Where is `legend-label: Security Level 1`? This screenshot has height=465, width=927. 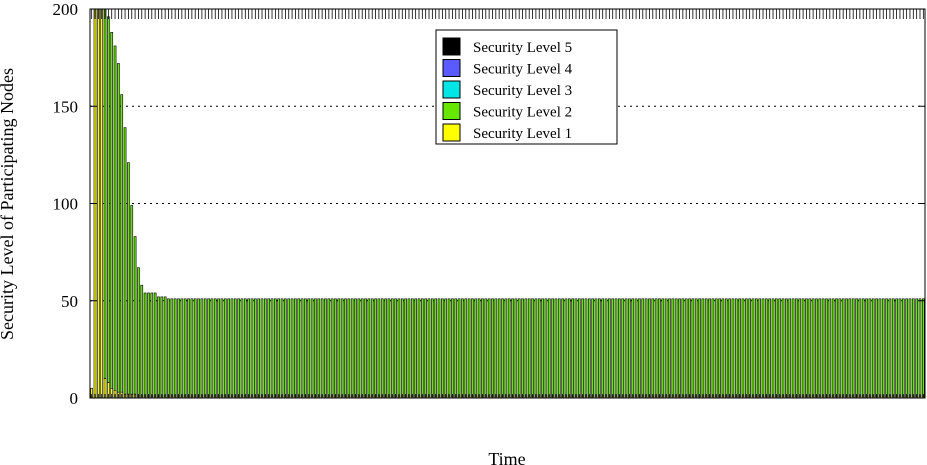
legend-label: Security Level 1 is located at coordinates (522, 134).